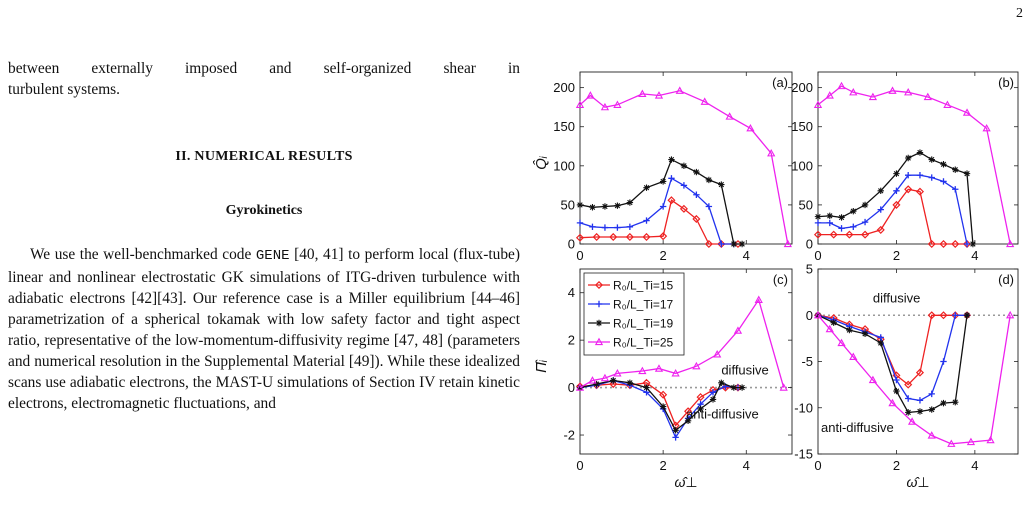  What do you see at coordinates (809, 269) in the screenshot?
I see `y-tick-label: 5` at bounding box center [809, 269].